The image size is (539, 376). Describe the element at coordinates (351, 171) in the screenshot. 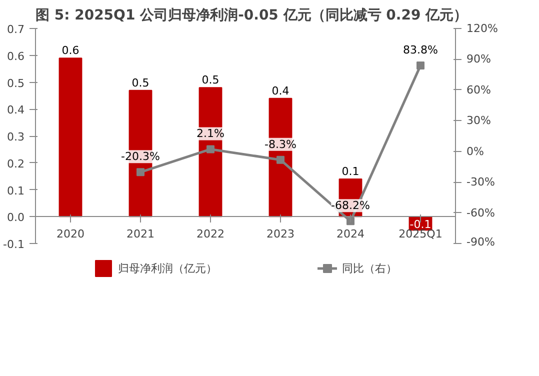

I see `data-label: 0.1` at that location.